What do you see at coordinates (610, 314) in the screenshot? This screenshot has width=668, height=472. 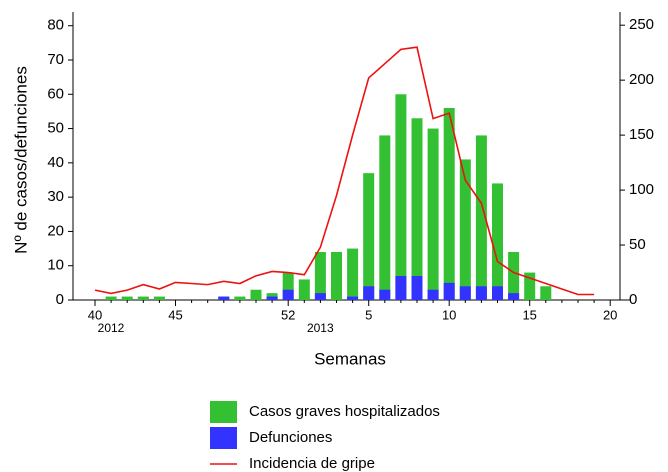 I see `x-tick-label: 20` at bounding box center [610, 314].